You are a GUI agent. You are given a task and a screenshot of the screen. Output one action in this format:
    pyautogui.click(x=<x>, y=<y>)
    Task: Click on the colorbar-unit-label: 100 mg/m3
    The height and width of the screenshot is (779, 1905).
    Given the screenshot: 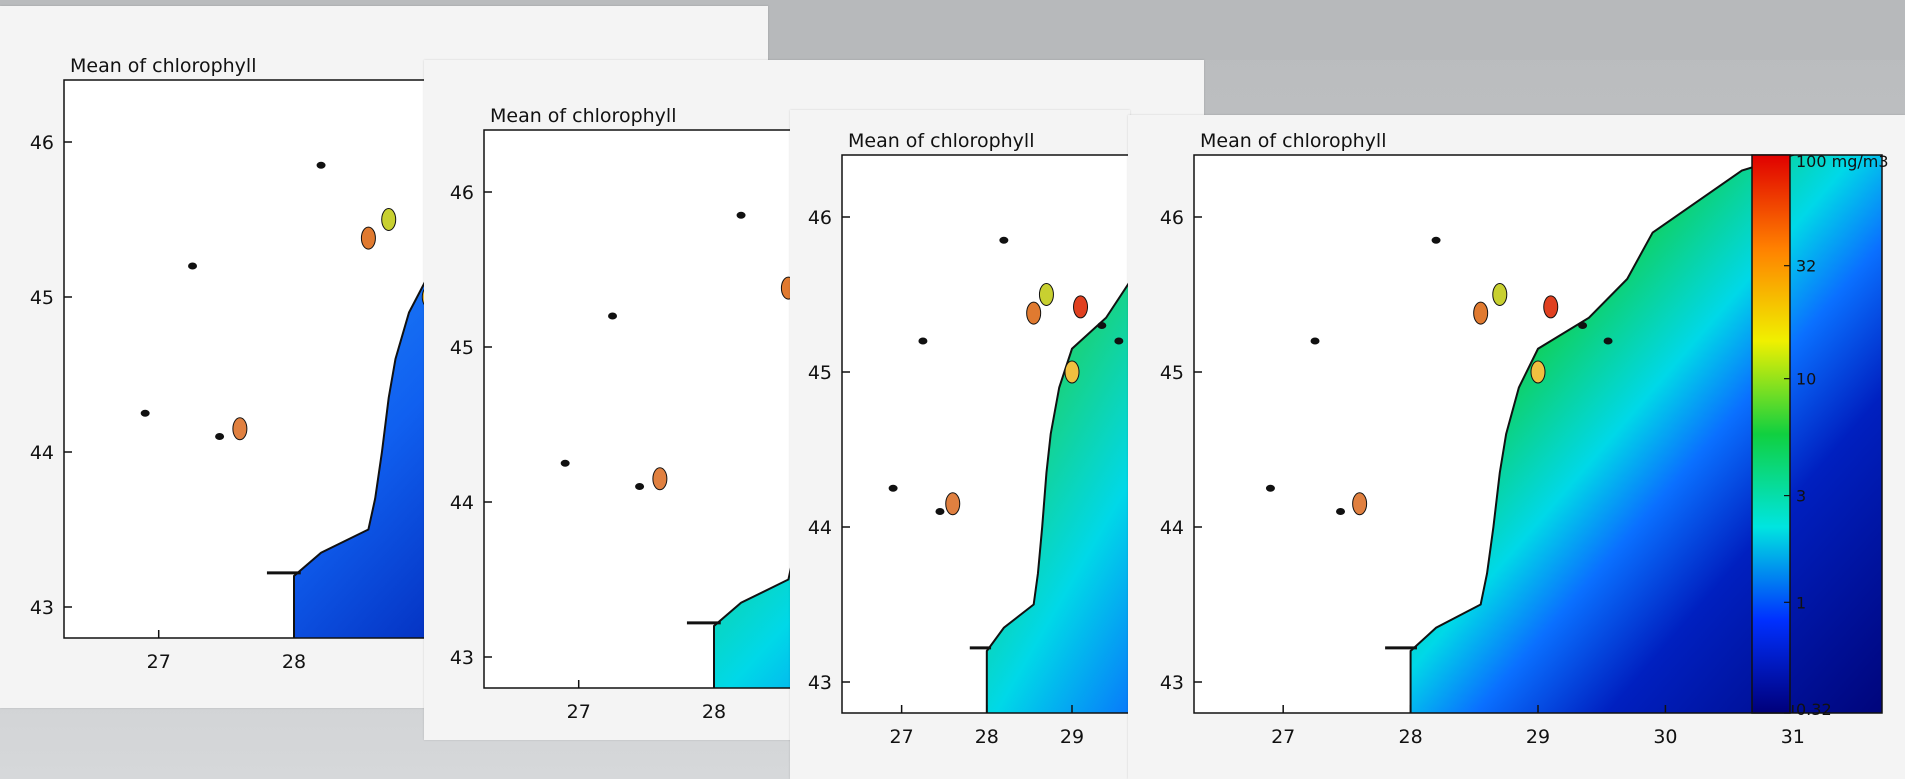 What is the action you would take?
    pyautogui.click(x=1842, y=161)
    